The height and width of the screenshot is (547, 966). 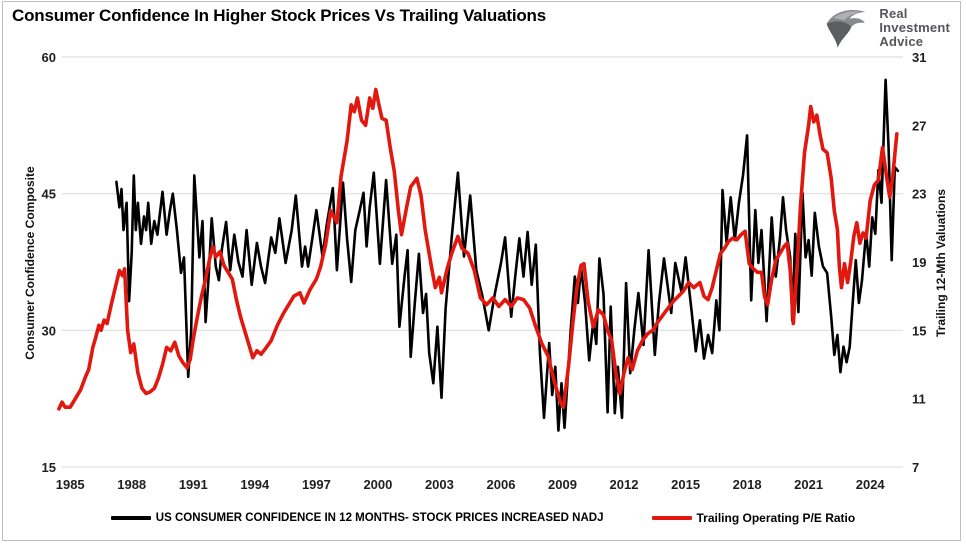 I want to click on right-axis-tick: 19, so click(x=919, y=262).